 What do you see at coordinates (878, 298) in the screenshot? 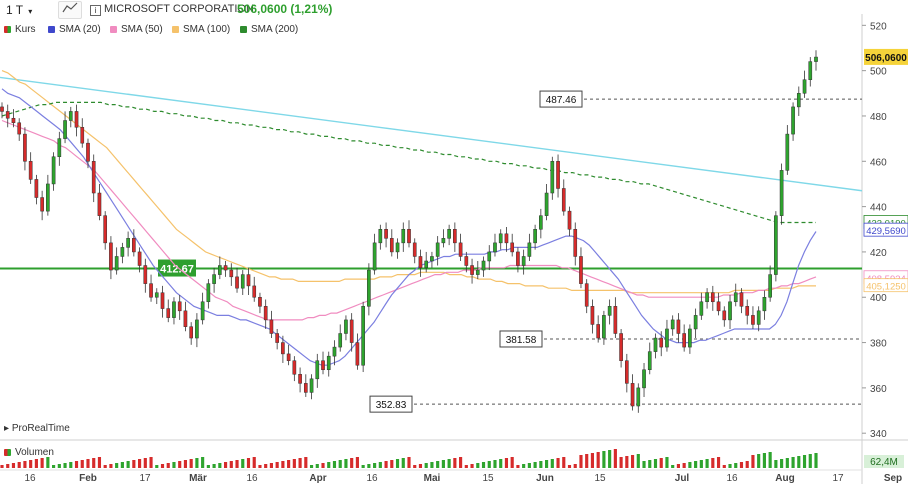
I see `y-tick-label: 400` at bounding box center [878, 298].